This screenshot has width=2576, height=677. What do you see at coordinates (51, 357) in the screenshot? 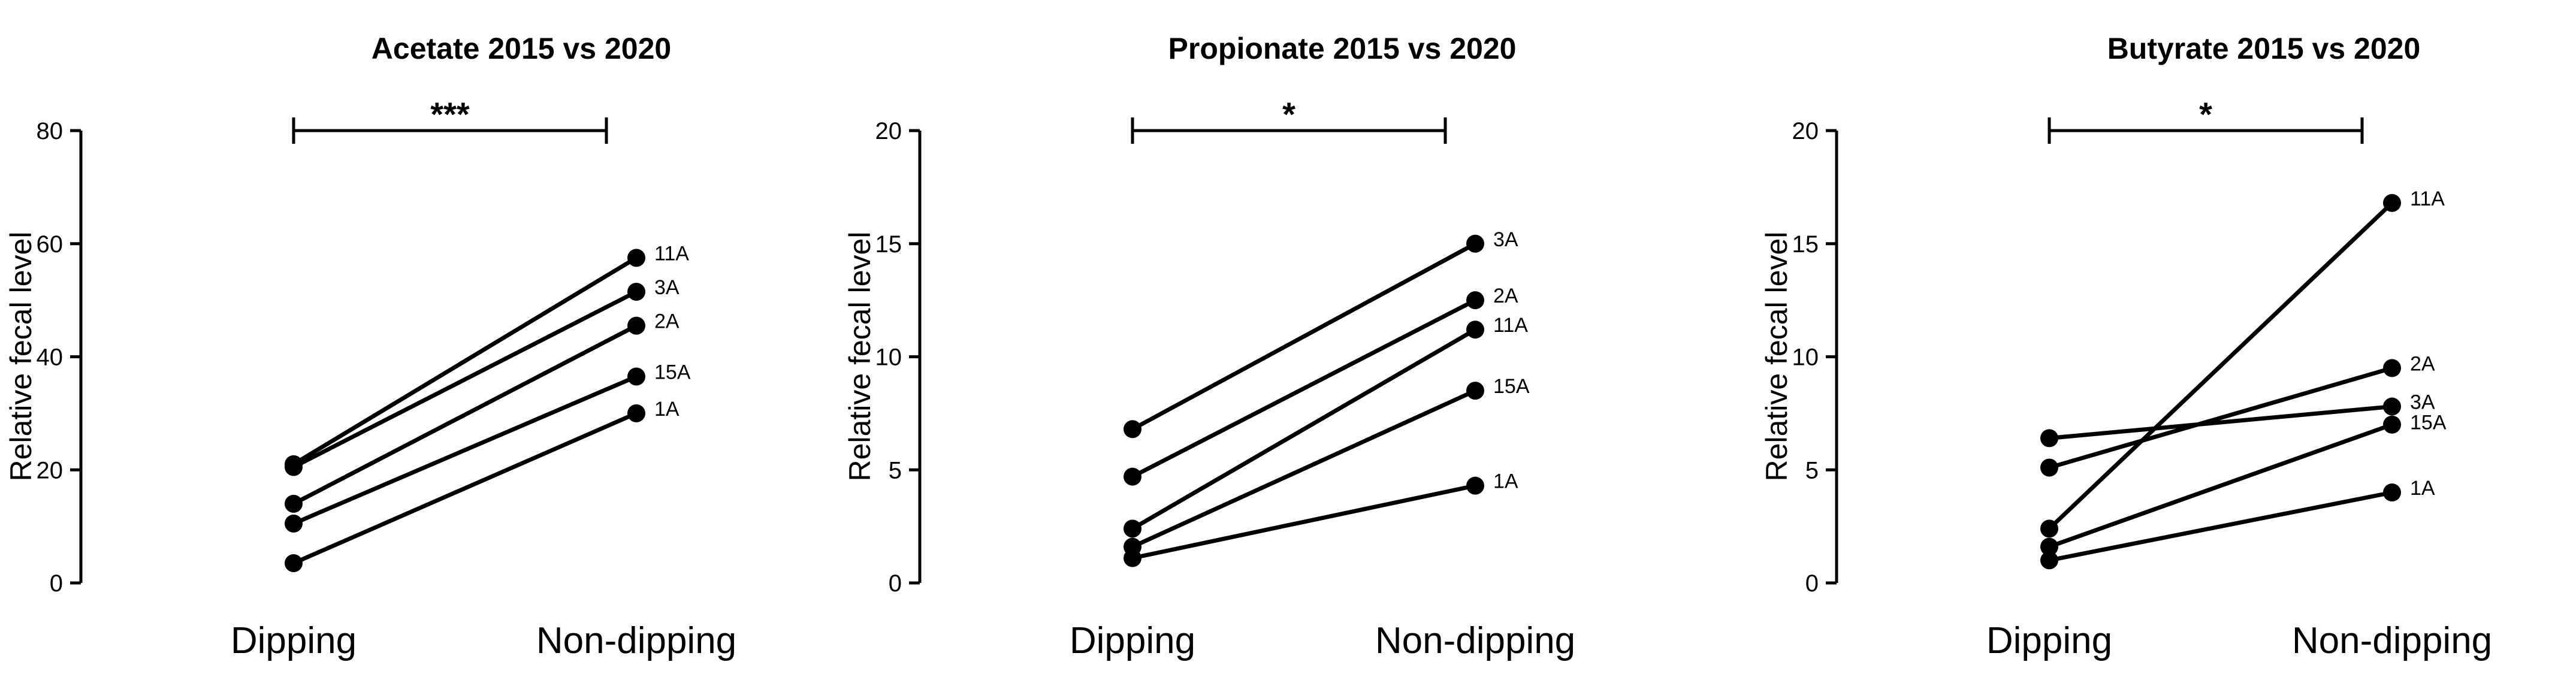
I see `y-tick-label: 40` at bounding box center [51, 357].